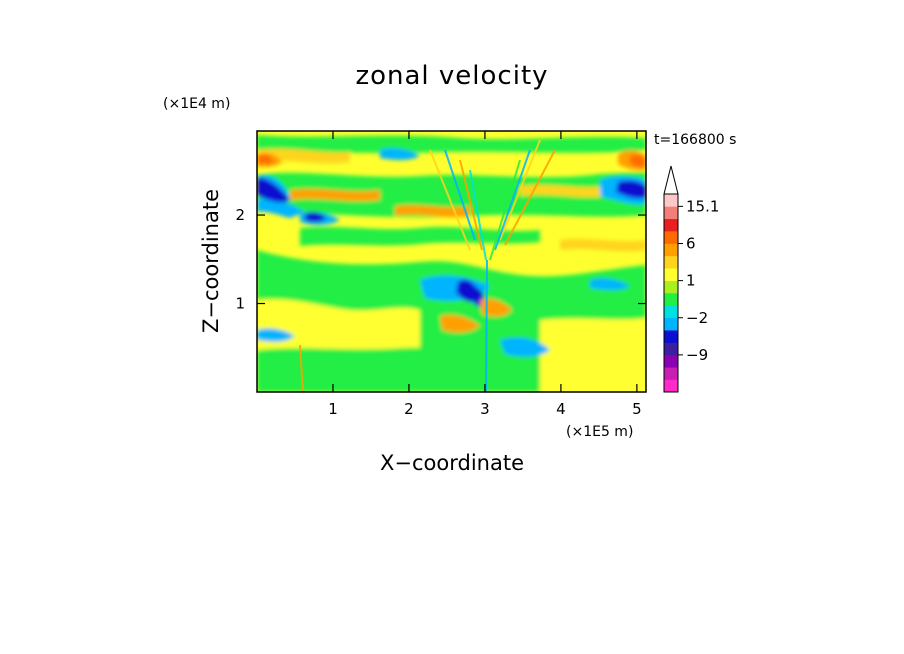  Describe the element at coordinates (333, 409) in the screenshot. I see `x-tick-label: 1` at that location.